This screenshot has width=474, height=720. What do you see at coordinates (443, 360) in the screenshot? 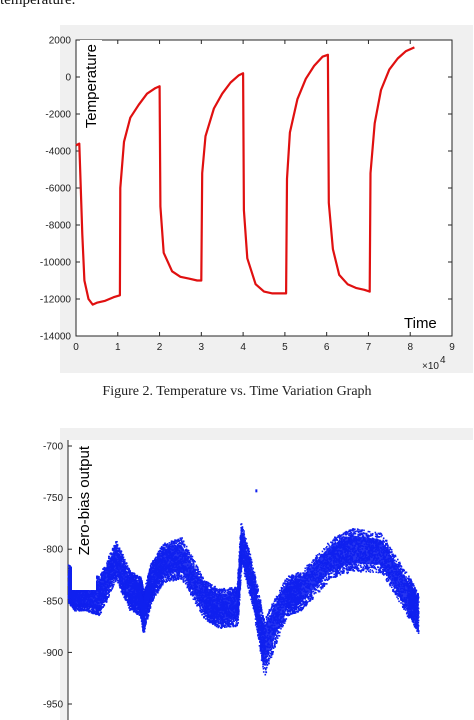
I see `x-exponent: 4` at bounding box center [443, 360].